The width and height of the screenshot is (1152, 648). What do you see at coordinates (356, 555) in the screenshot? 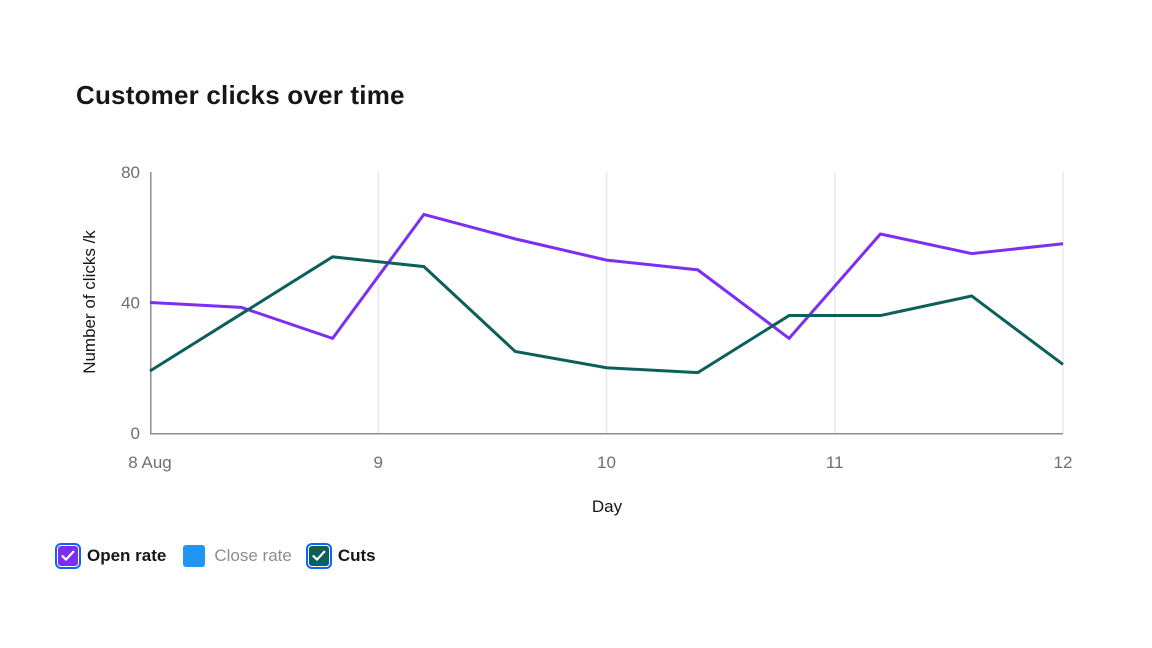
I see `legend-label-cuts: Cuts` at bounding box center [356, 555].